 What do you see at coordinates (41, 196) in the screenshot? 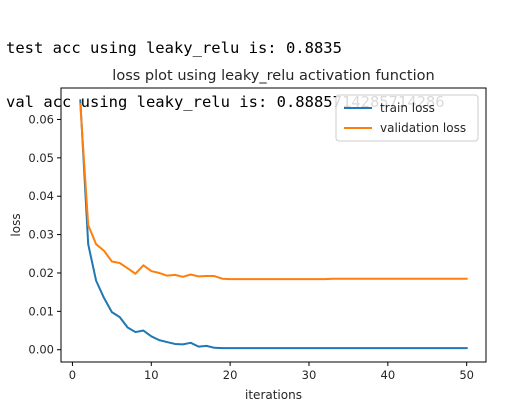
I see `y-tick-label: 0.04` at bounding box center [41, 196].